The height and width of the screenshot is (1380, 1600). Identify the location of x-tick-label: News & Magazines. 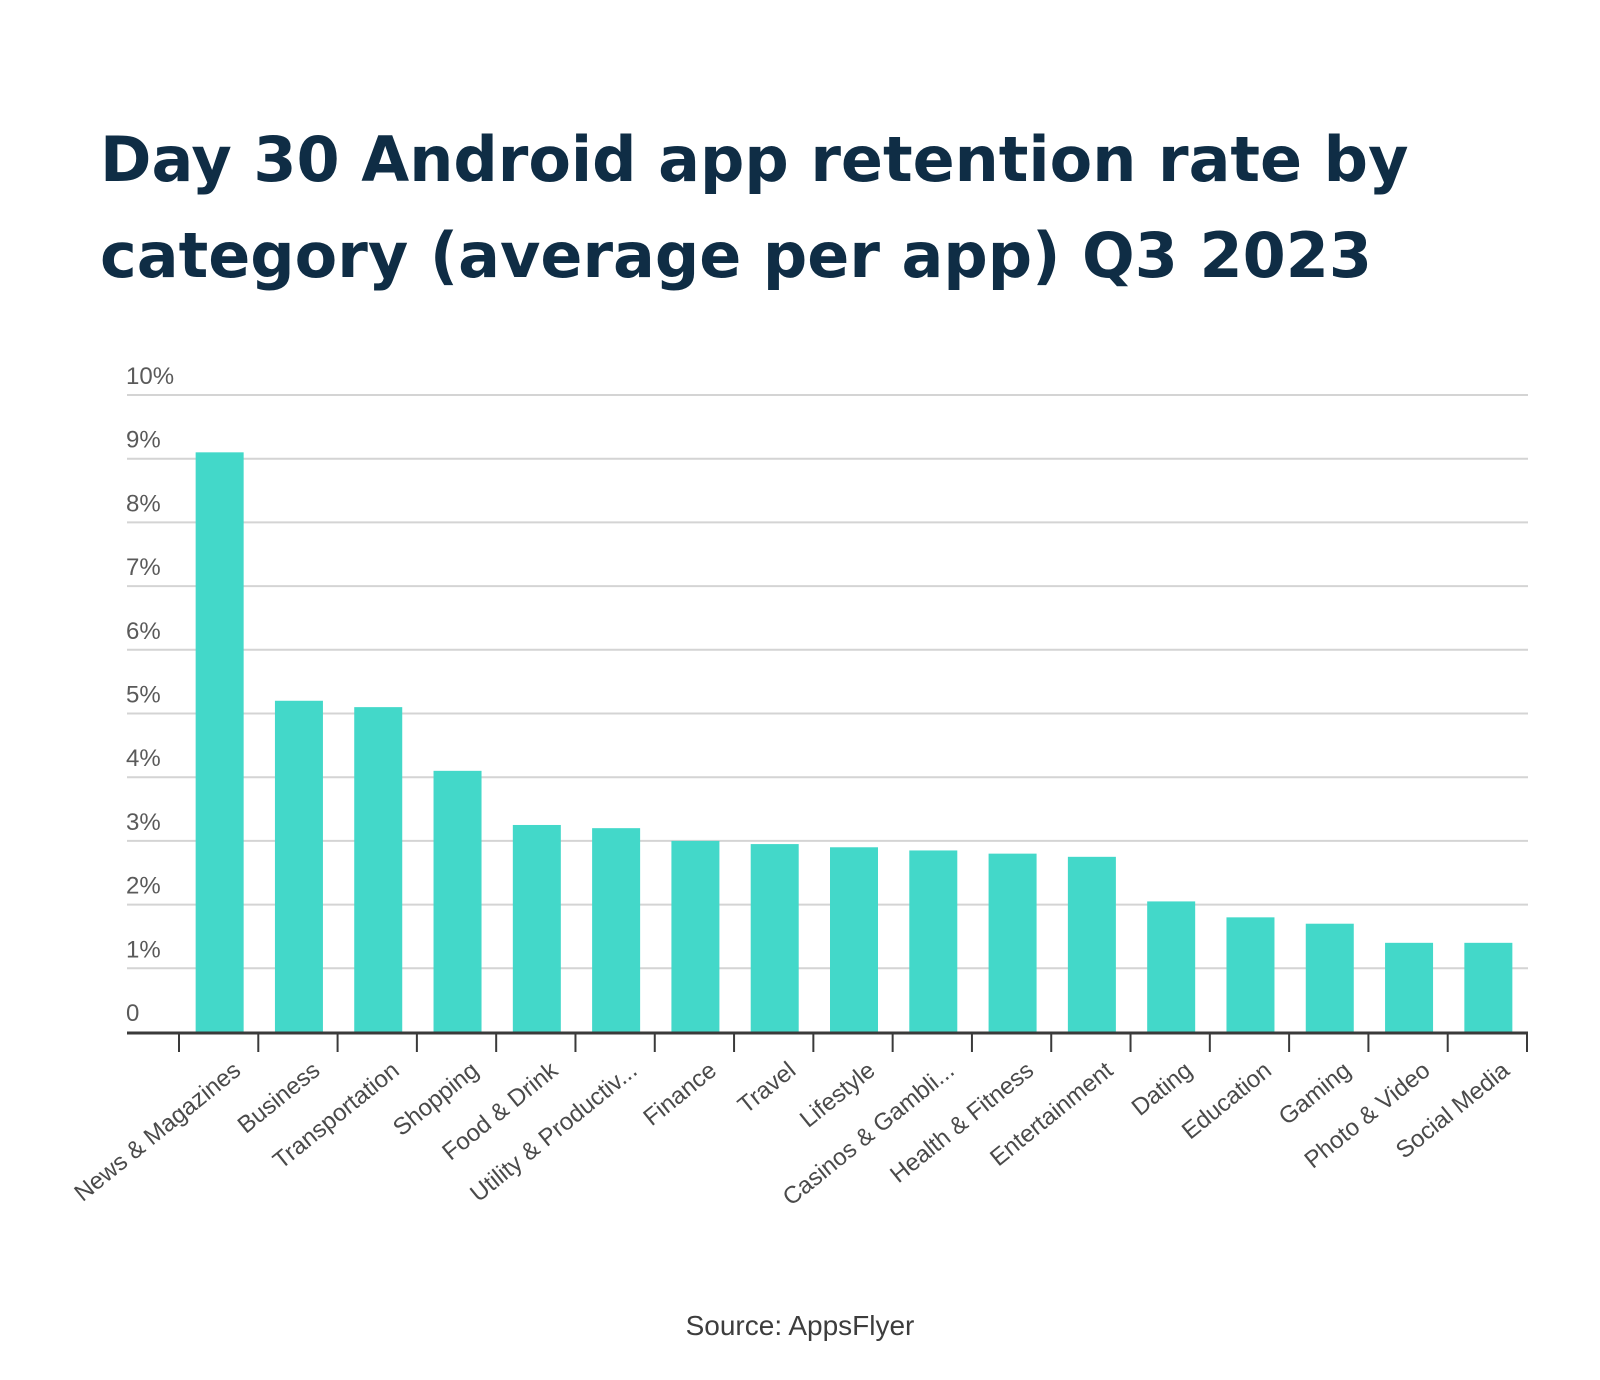
(157, 1132).